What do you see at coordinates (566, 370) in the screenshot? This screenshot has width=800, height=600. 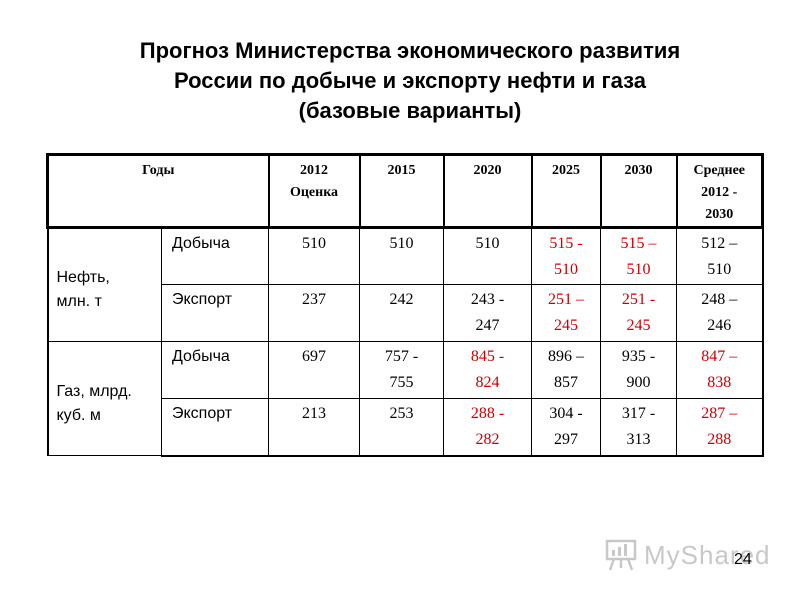 I see `cell-gas-production-2025: 896 –857` at bounding box center [566, 370].